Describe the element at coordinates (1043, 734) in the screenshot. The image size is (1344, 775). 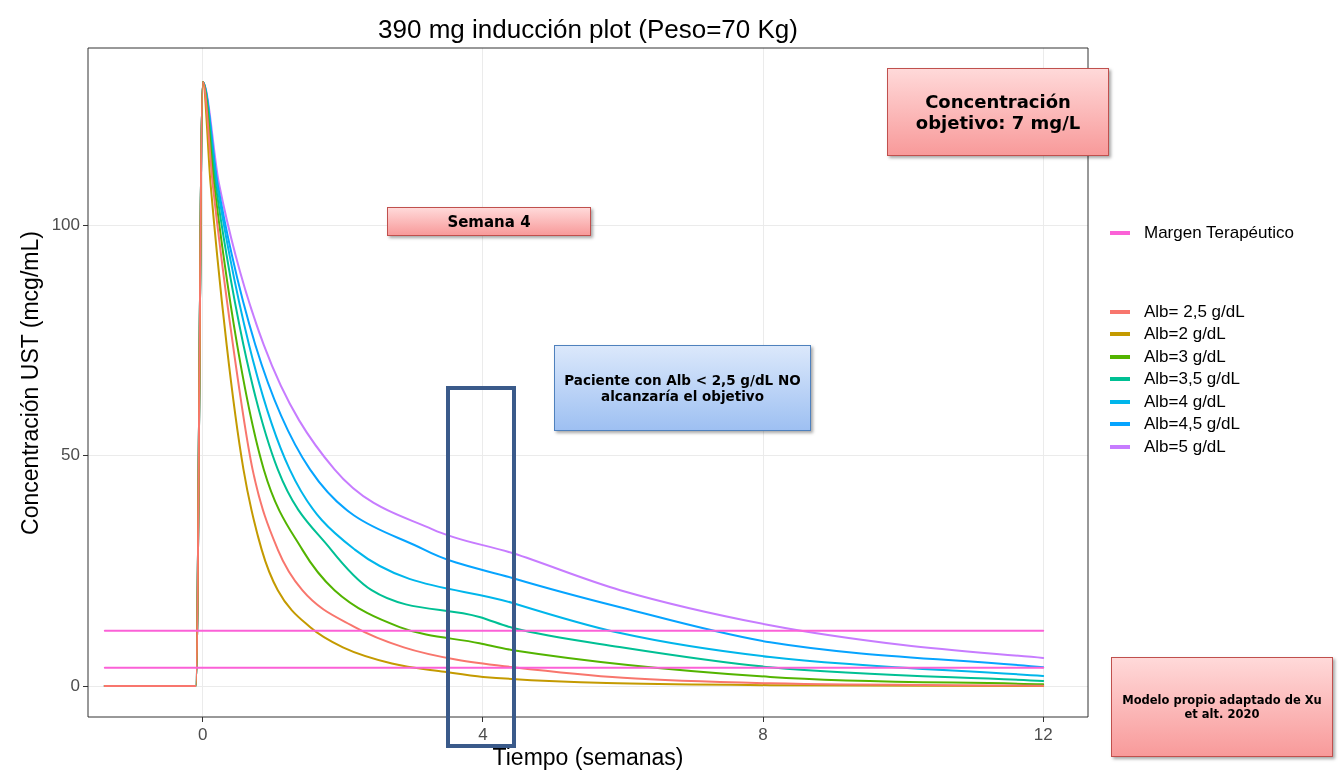
I see `x-tick-label: 12` at that location.